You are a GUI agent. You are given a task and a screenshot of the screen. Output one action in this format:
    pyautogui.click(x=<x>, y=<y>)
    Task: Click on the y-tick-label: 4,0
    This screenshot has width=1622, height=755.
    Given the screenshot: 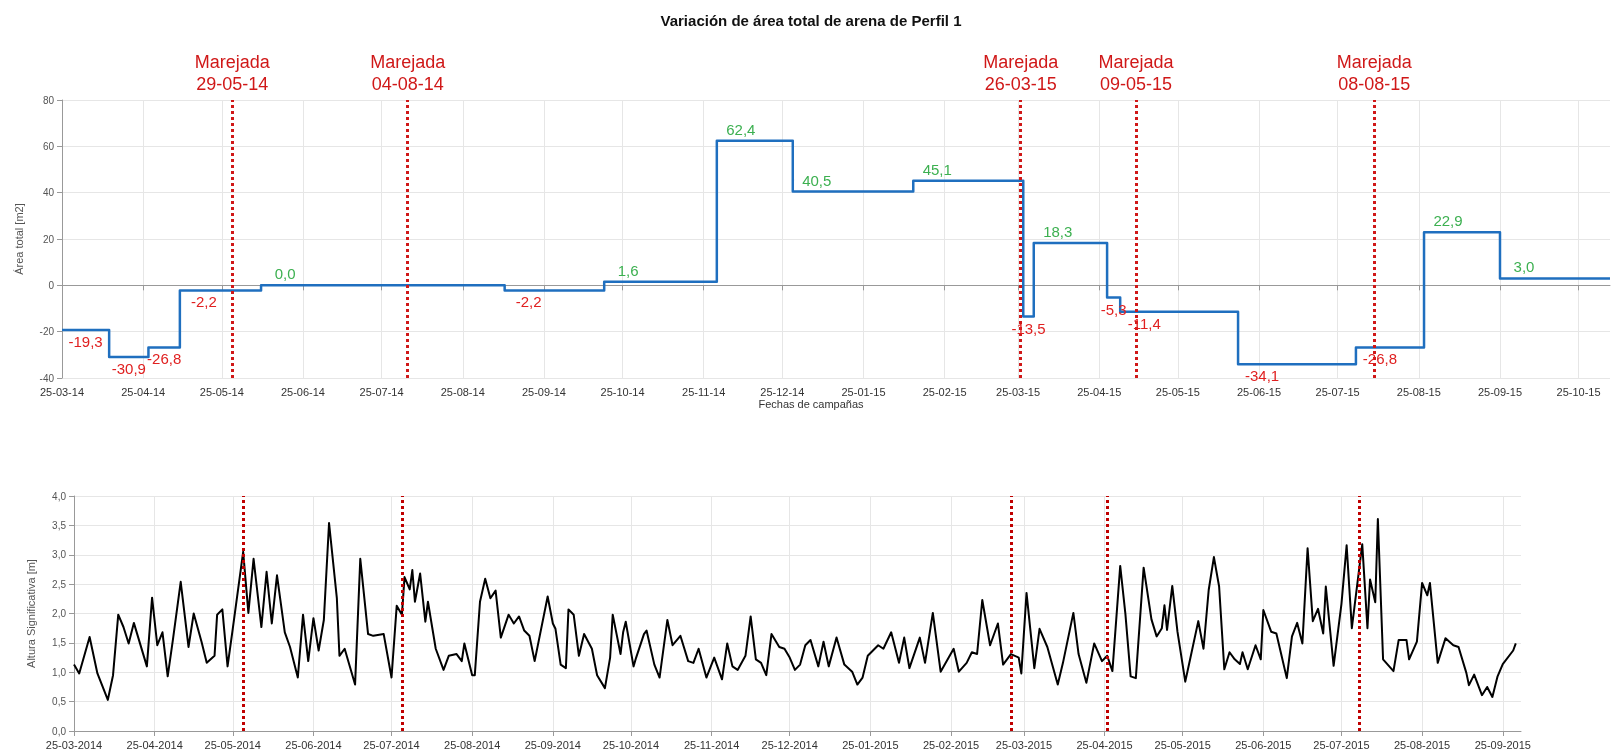 What is the action you would take?
    pyautogui.click(x=59, y=496)
    